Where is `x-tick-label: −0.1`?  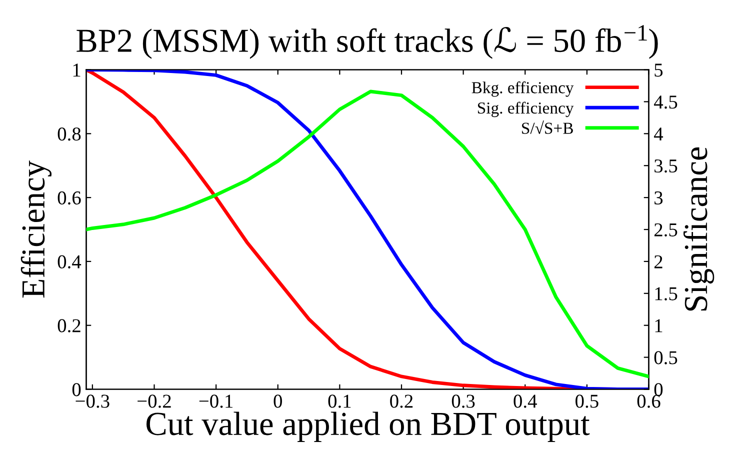
x-tick-label: −0.1 is located at coordinates (216, 401).